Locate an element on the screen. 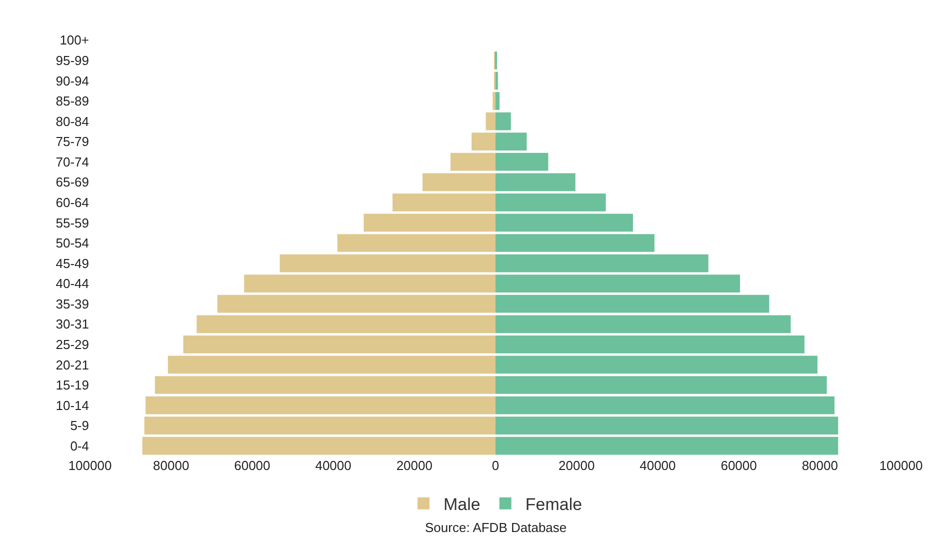 The width and height of the screenshot is (946, 546). legend-label: Female is located at coordinates (553, 504).